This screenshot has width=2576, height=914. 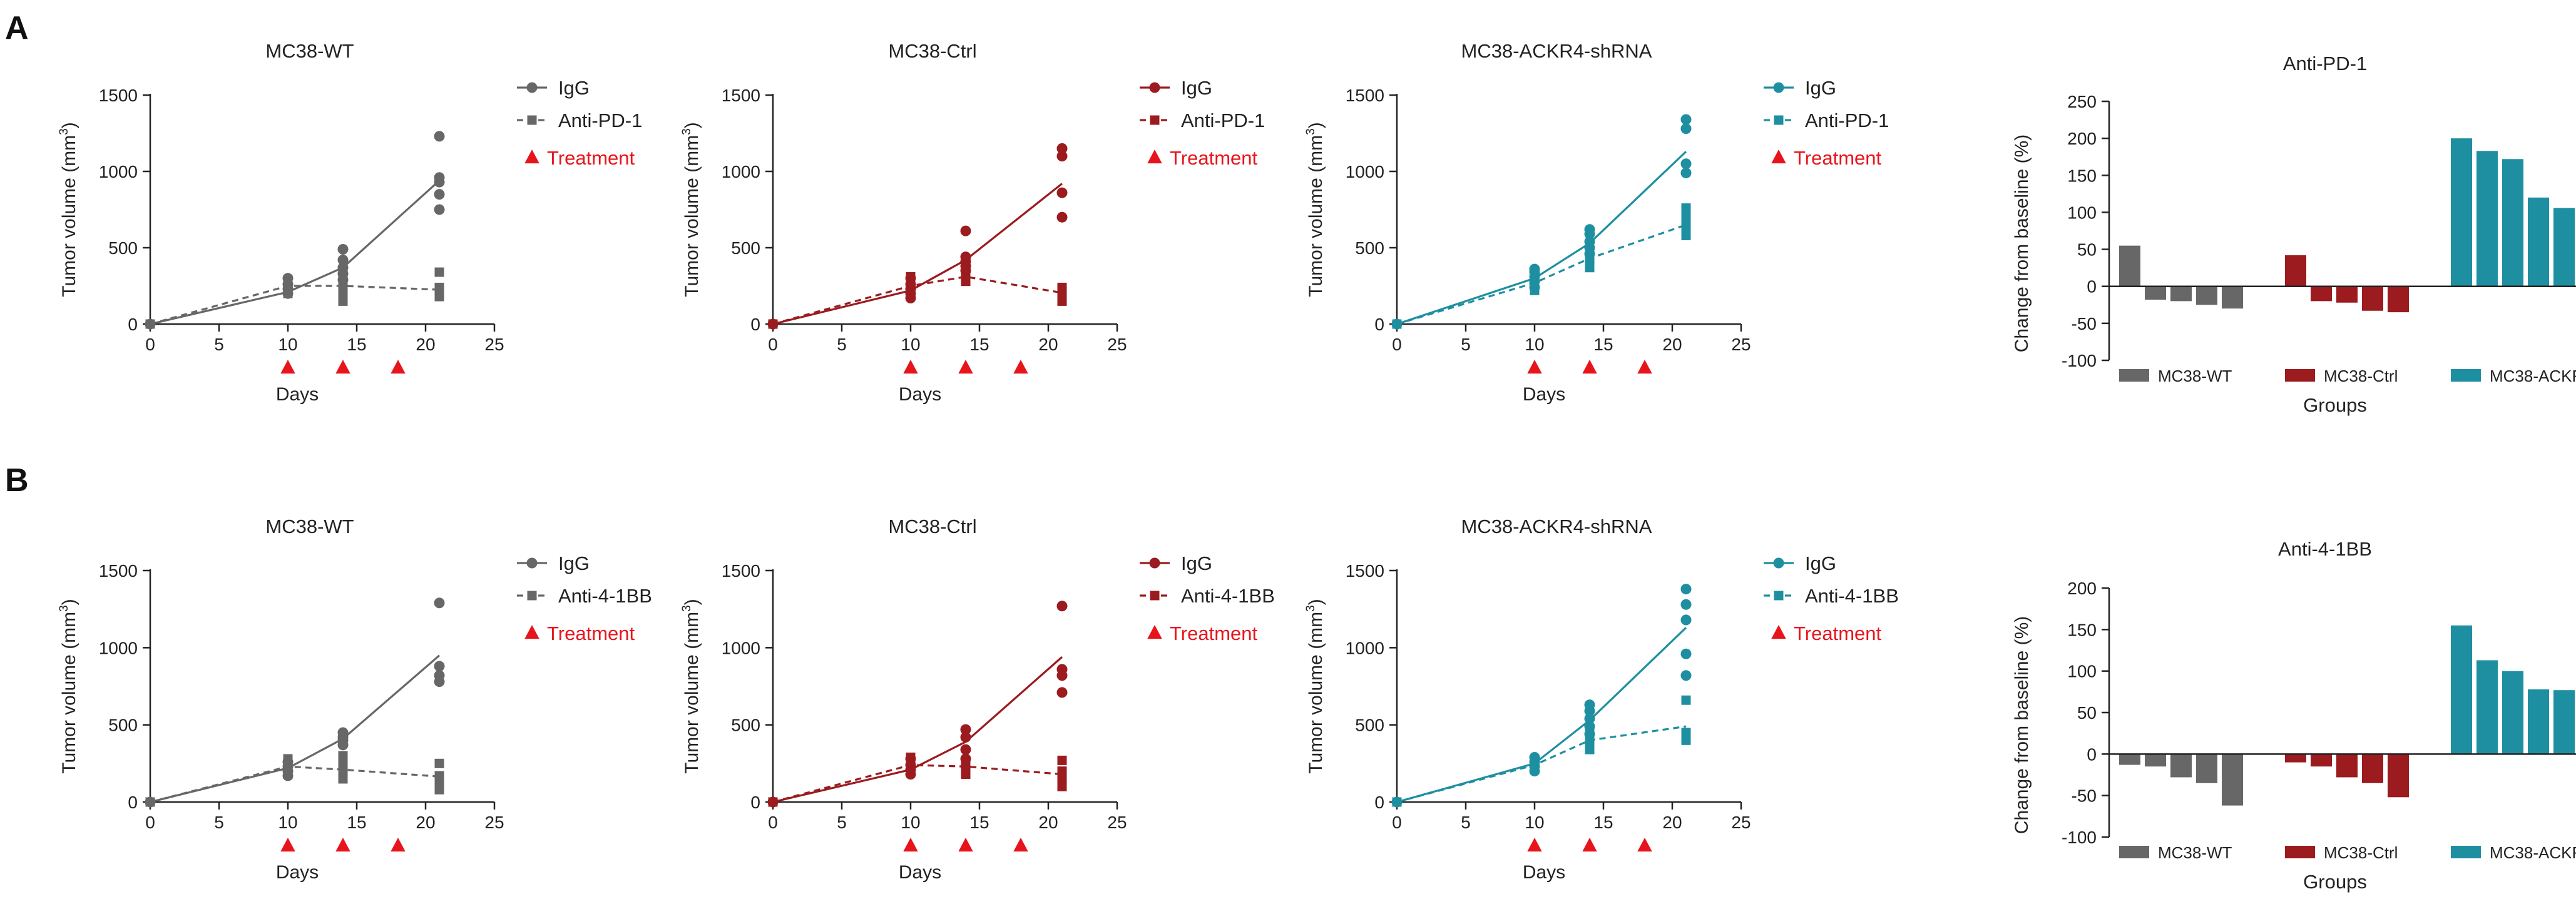 I want to click on y-axis-label-text: Tumor volume (mm, so click(x=69, y=693).